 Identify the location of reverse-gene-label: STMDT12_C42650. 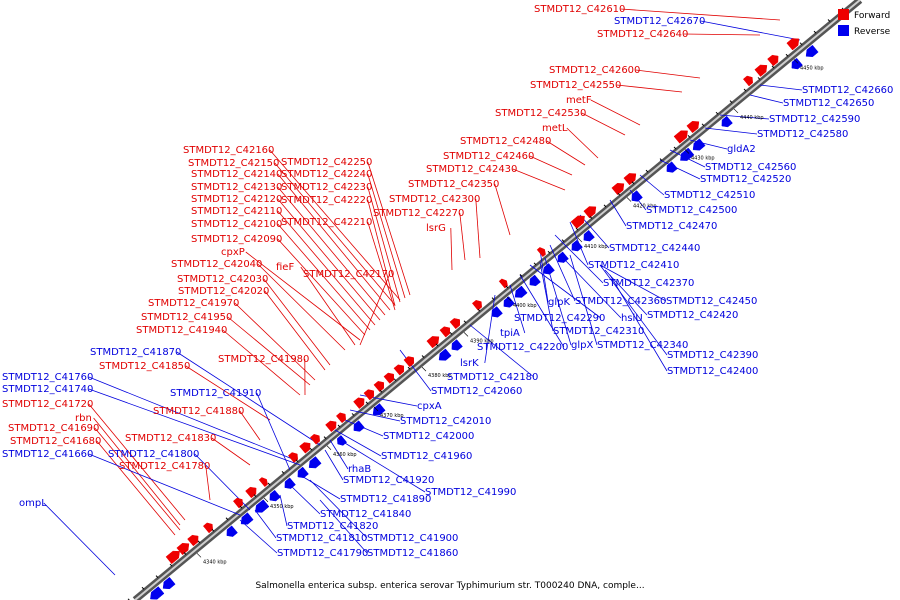
(828, 103).